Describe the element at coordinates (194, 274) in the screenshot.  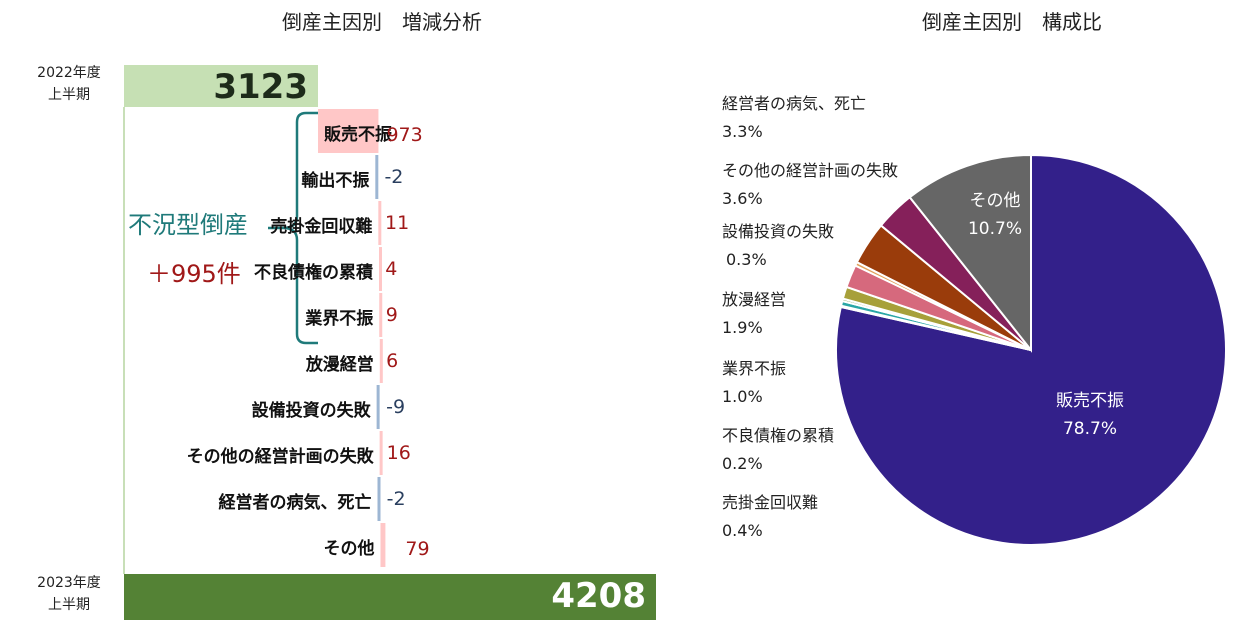
I see `bracket-value: ＋995件` at that location.